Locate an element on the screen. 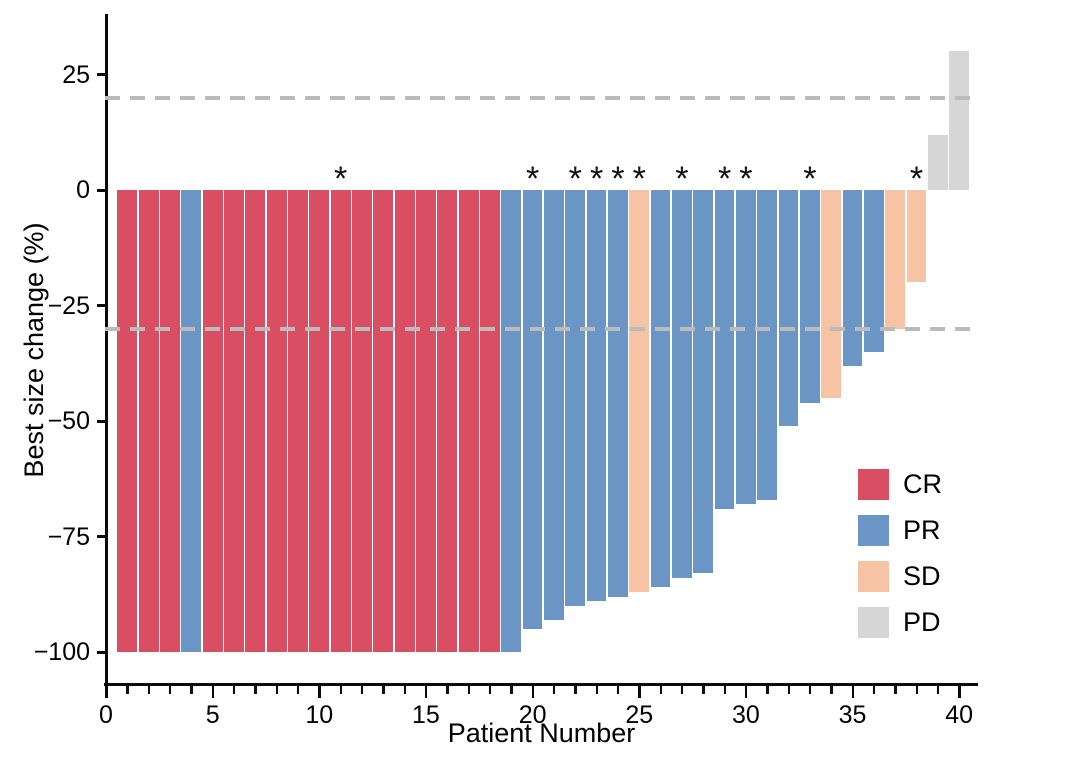  y-tick-label--25: −25 is located at coordinates (68, 305).